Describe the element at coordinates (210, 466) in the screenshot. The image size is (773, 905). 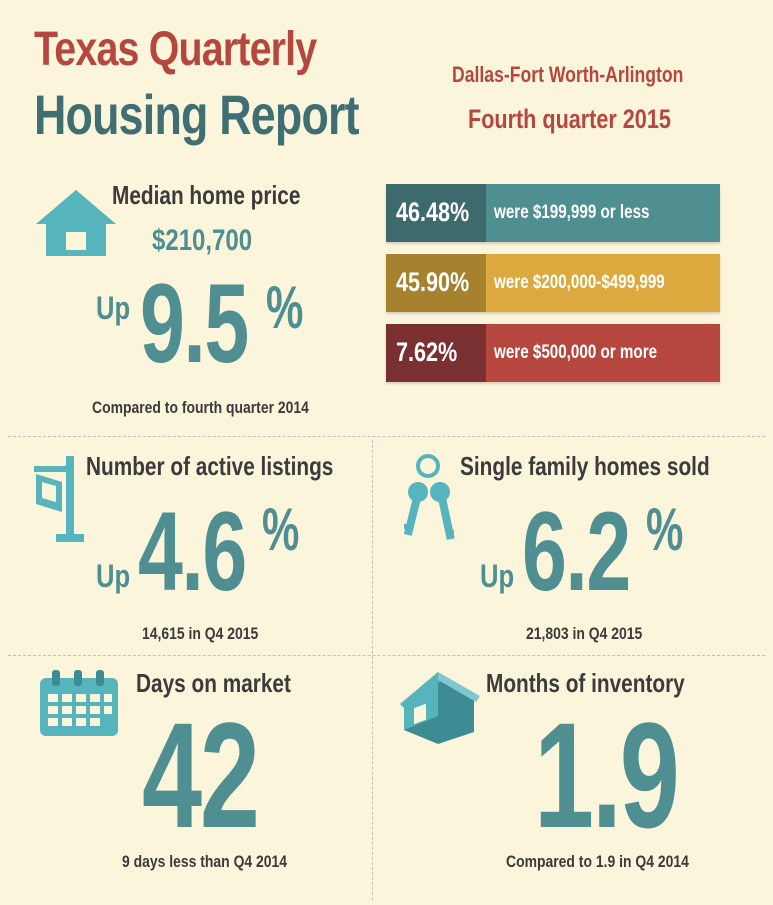
I see `active-listings-label: Number of active listings` at that location.